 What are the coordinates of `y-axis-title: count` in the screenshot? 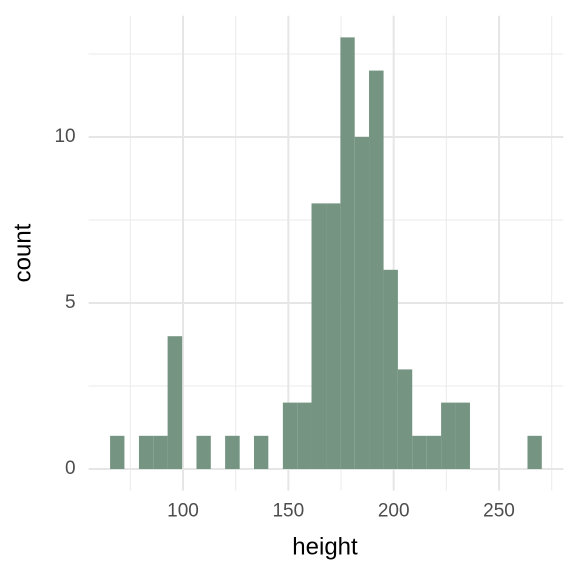 It's located at (22, 252).